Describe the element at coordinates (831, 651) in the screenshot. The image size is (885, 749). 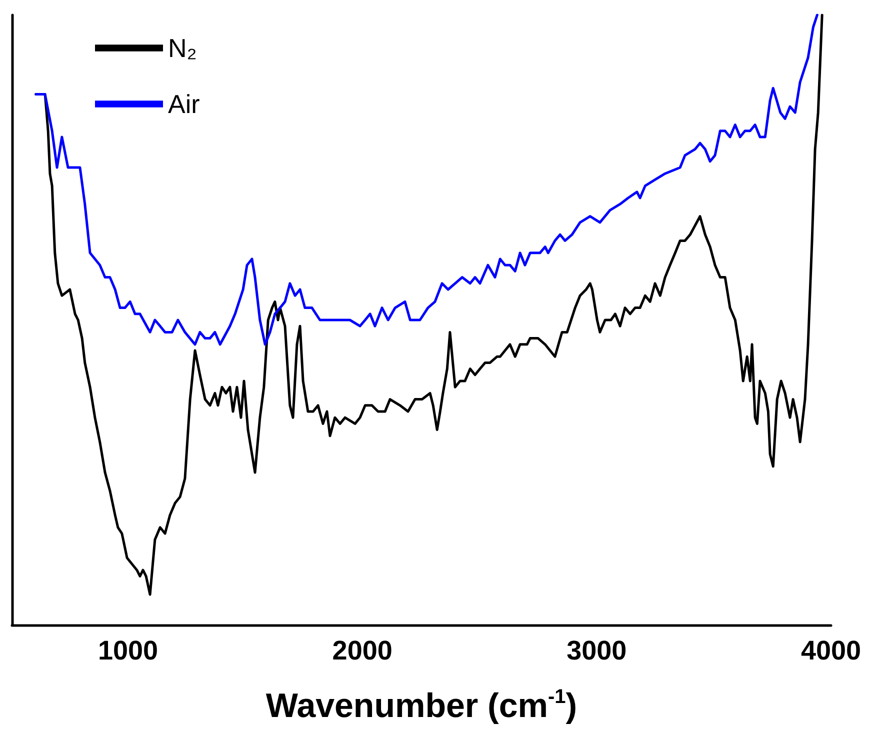
I see `x-tick-label: 4000` at that location.